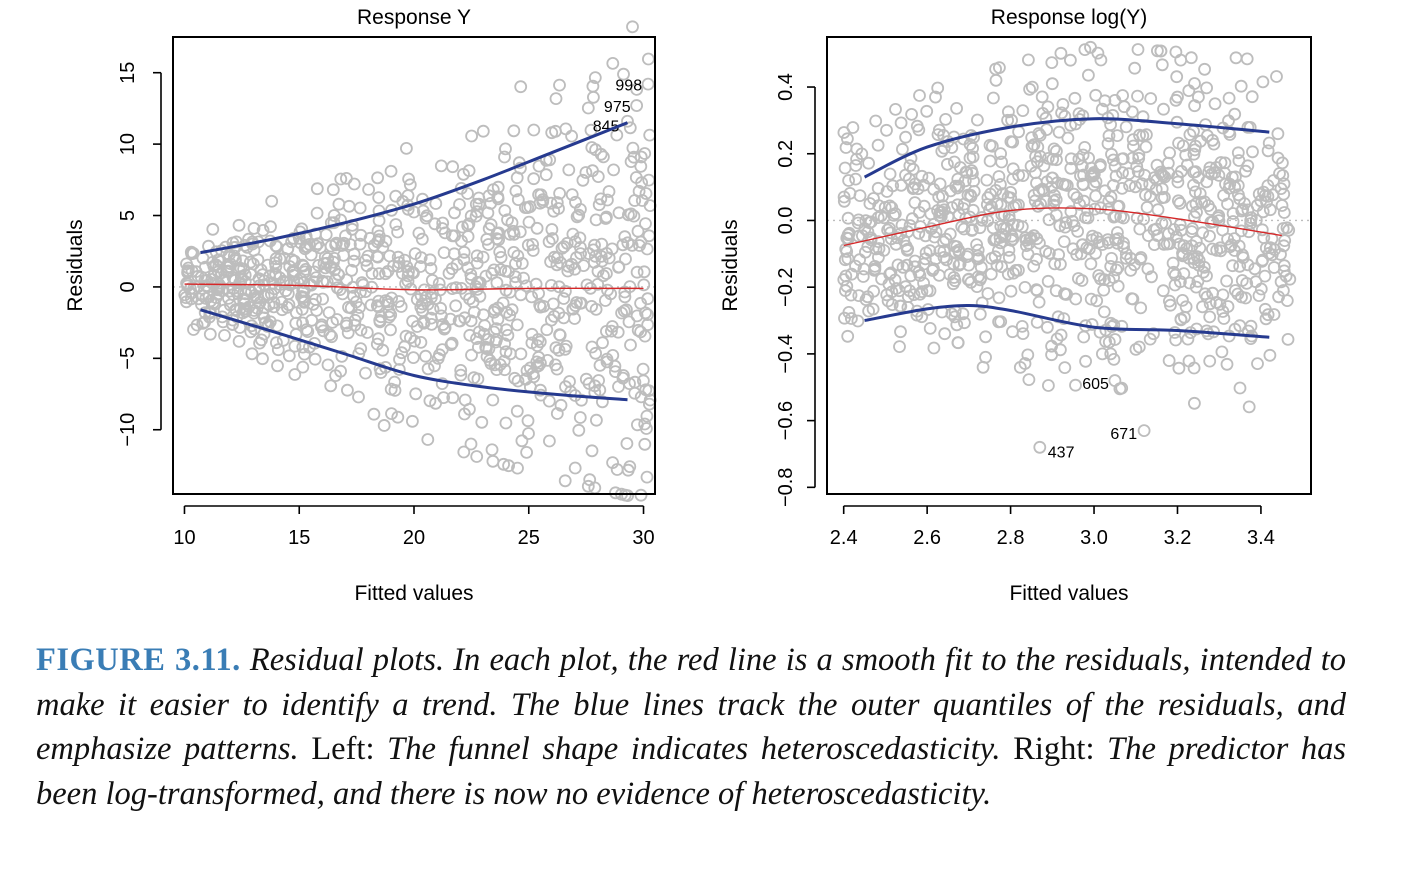 Image resolution: width=1414 pixels, height=890 pixels. I want to click on y-tick-label: 15, so click(128, 73).